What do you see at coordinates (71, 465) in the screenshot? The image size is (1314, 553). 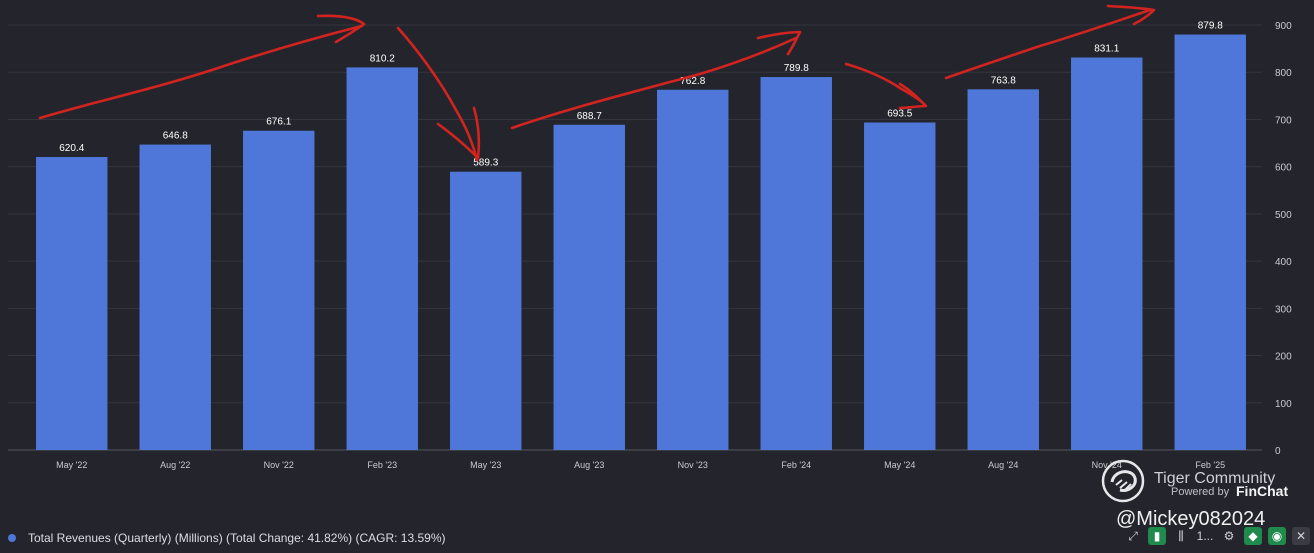 I see `x-tick-label: May '22` at bounding box center [71, 465].